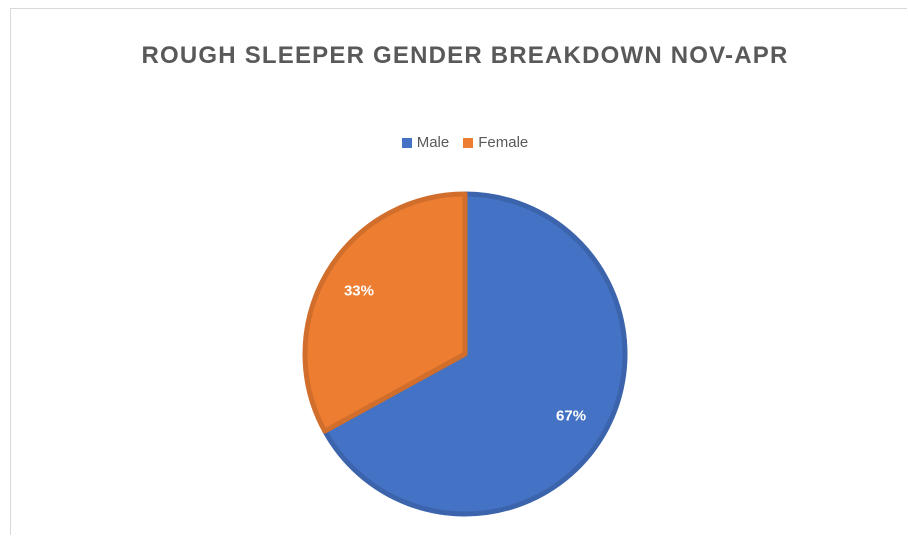  What do you see at coordinates (454, 142) in the screenshot?
I see `legend: Male Female` at bounding box center [454, 142].